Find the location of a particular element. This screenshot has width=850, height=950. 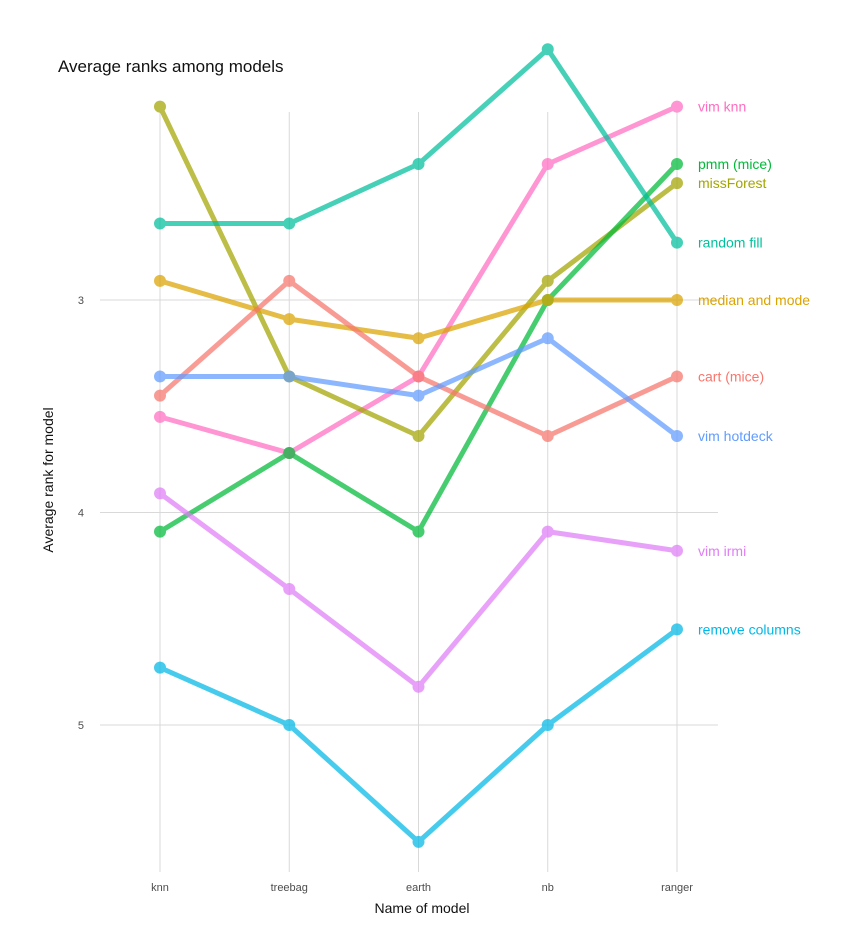

x-tick-label: treebag is located at coordinates (289, 888).